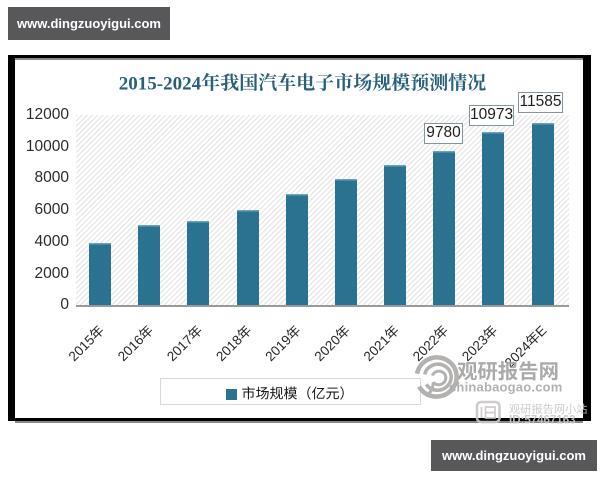 The image size is (600, 480). Describe the element at coordinates (541, 331) in the screenshot. I see `svg-text: E` at that location.